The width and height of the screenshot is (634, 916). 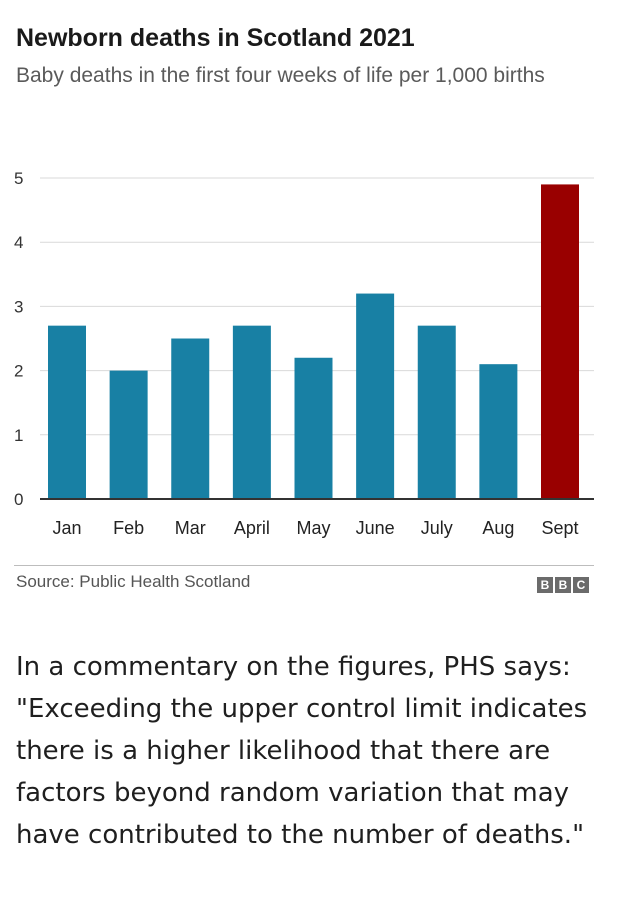 What do you see at coordinates (190, 528) in the screenshot?
I see `x-tick-label-mar: Mar` at bounding box center [190, 528].